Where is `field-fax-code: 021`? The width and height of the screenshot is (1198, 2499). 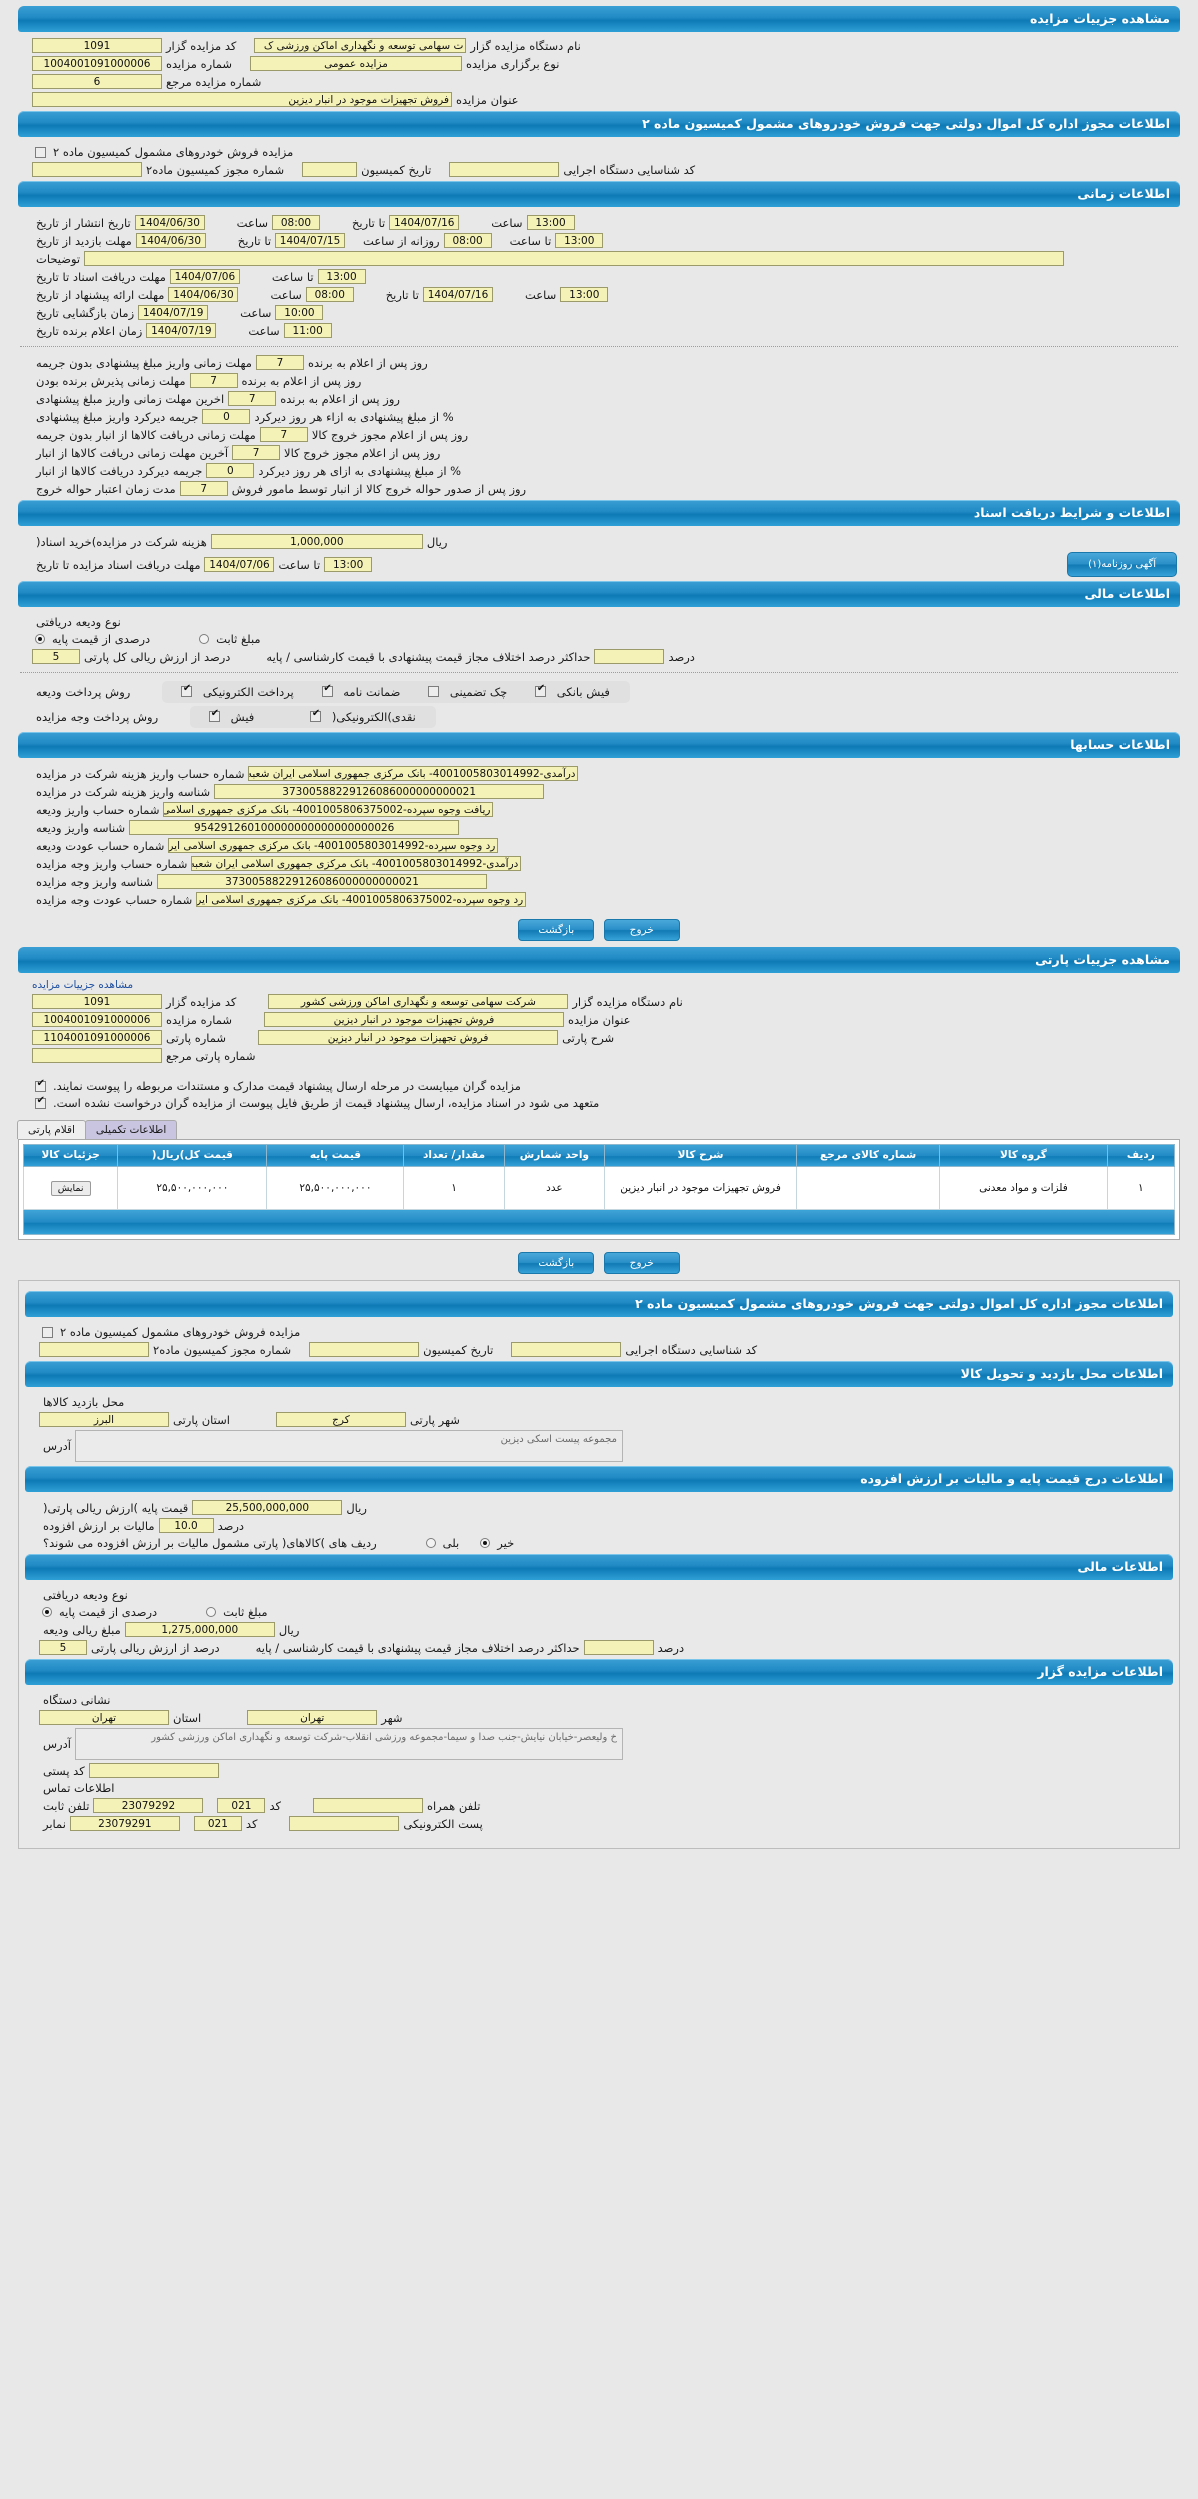 field-fax-code: 021 is located at coordinates (217, 1824).